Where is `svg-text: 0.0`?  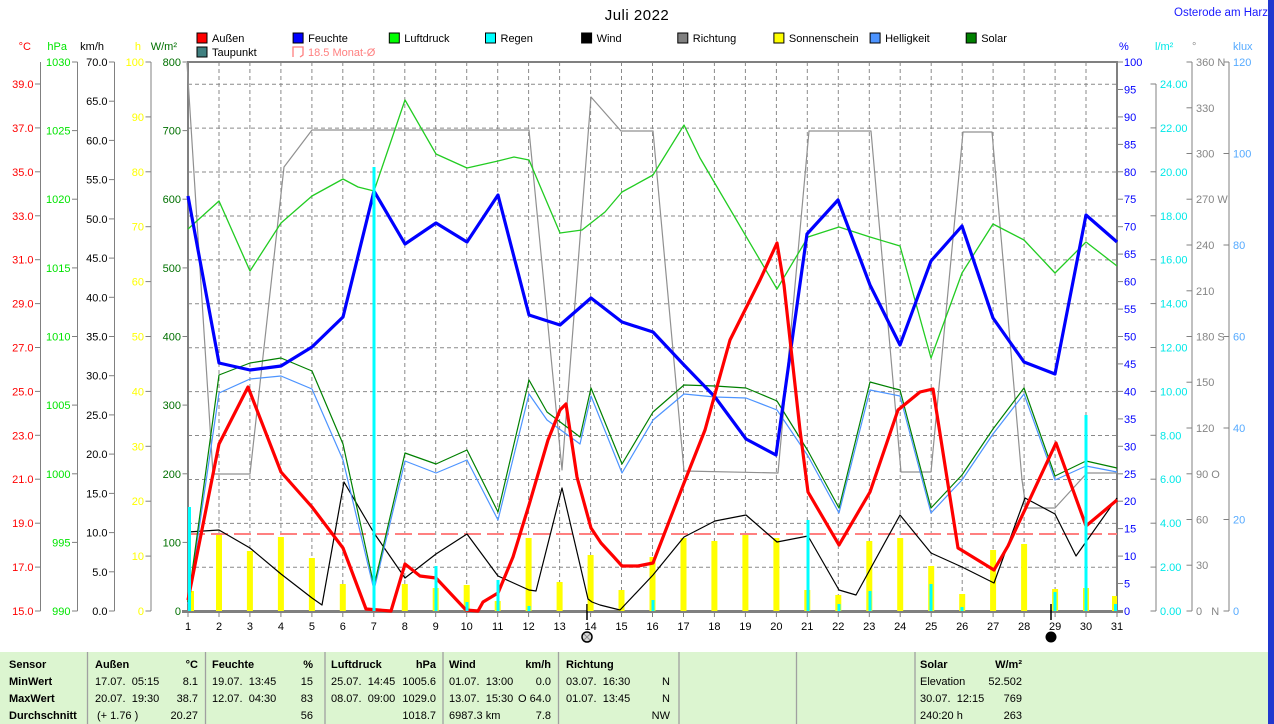 svg-text: 0.0 is located at coordinates (543, 682).